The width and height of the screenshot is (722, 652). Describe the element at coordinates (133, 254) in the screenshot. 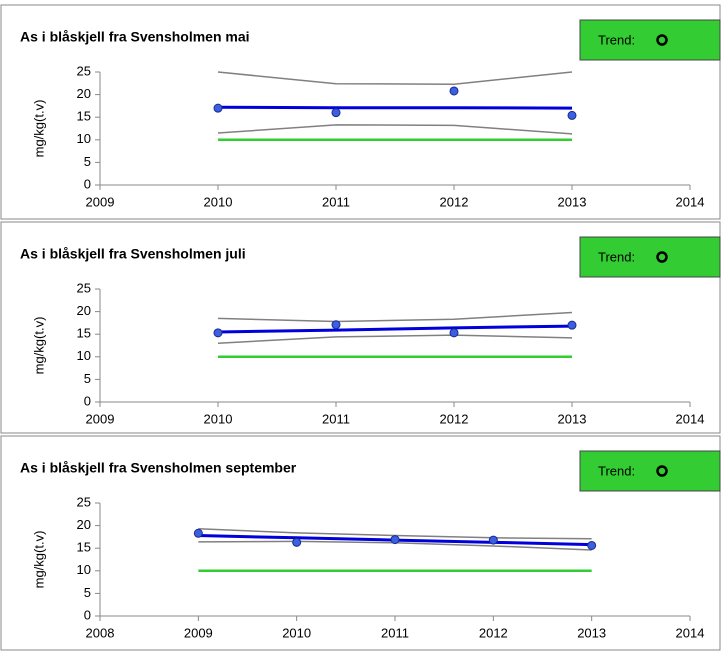

I see `chart-title: As i blåskjell fra Svensholmen juli` at that location.